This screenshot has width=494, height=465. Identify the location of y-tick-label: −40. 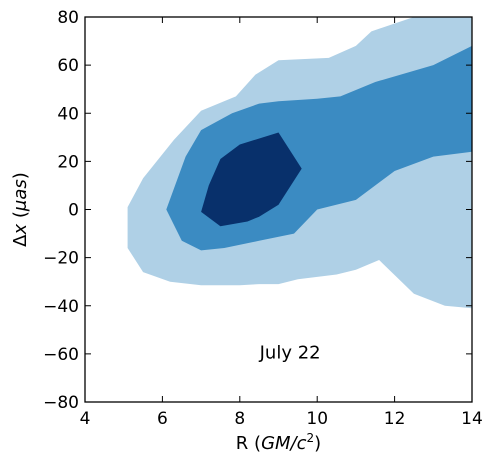
(61, 307).